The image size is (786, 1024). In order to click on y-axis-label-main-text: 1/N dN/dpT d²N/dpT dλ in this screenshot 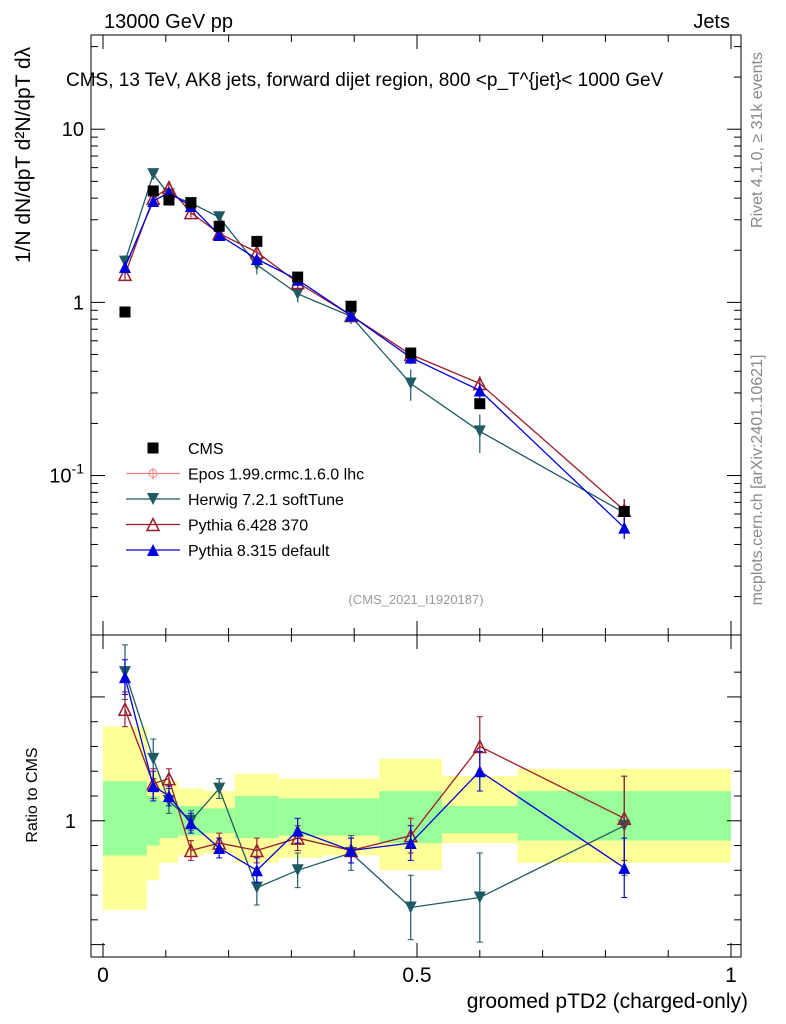, I will do `click(23, 154)`.